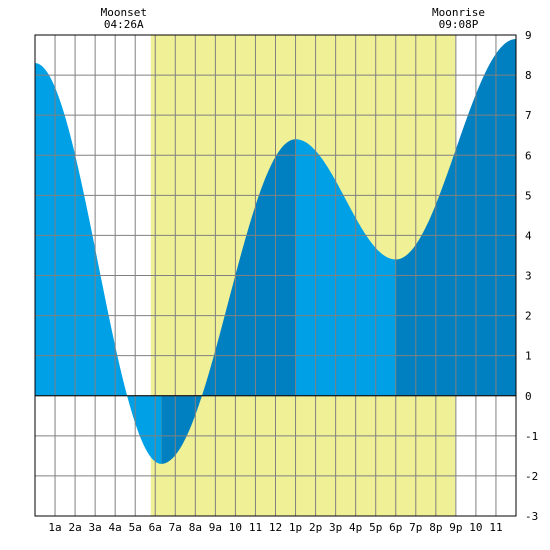 This screenshot has height=550, width=550. I want to click on y-tick-label: 8, so click(528, 75).